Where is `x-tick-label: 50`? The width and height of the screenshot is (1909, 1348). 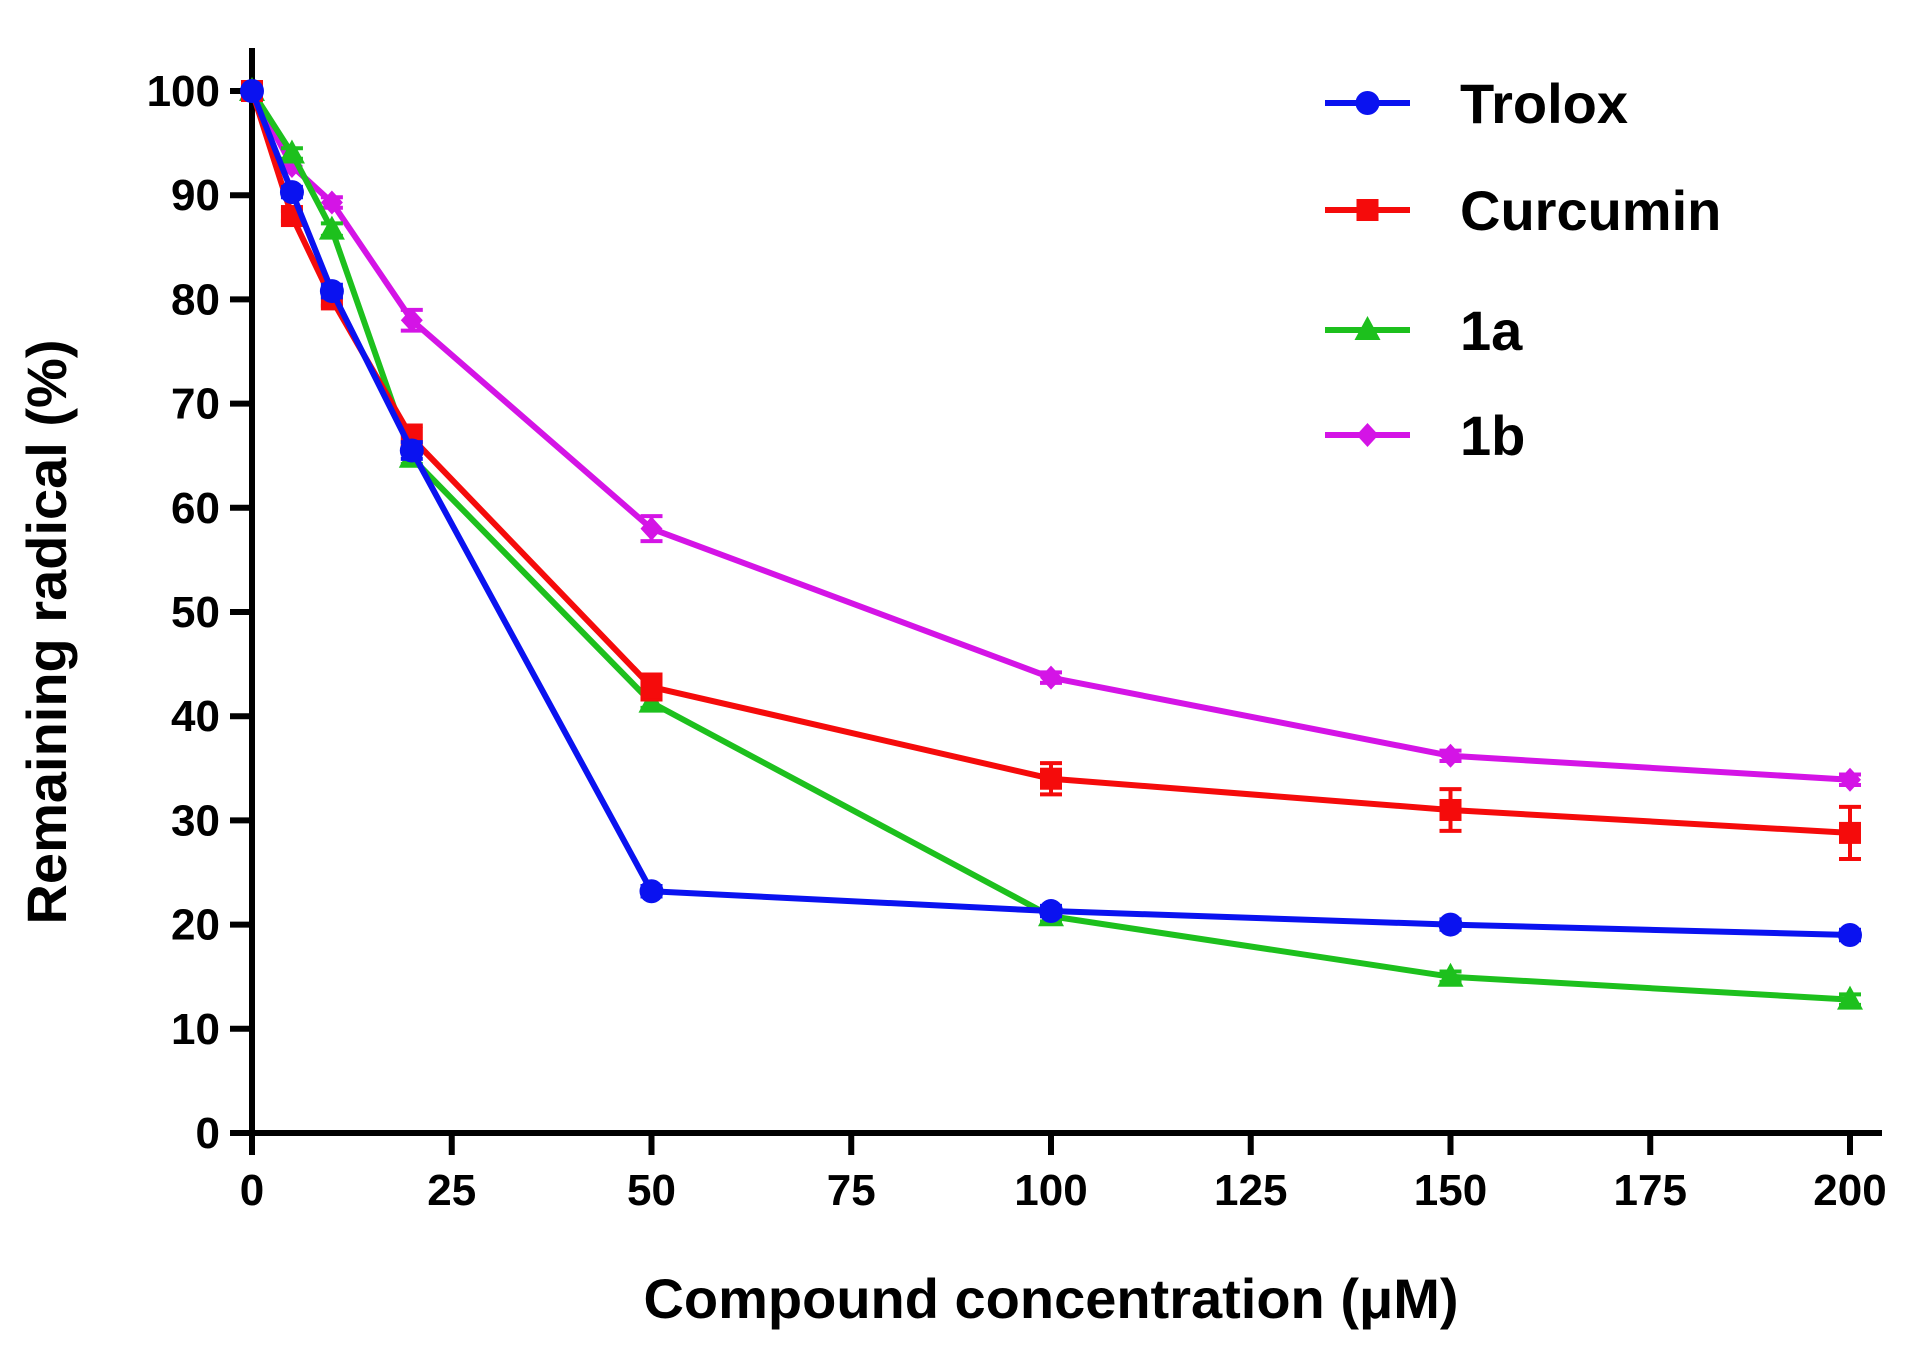
x-tick-label: 50 is located at coordinates (651, 1190).